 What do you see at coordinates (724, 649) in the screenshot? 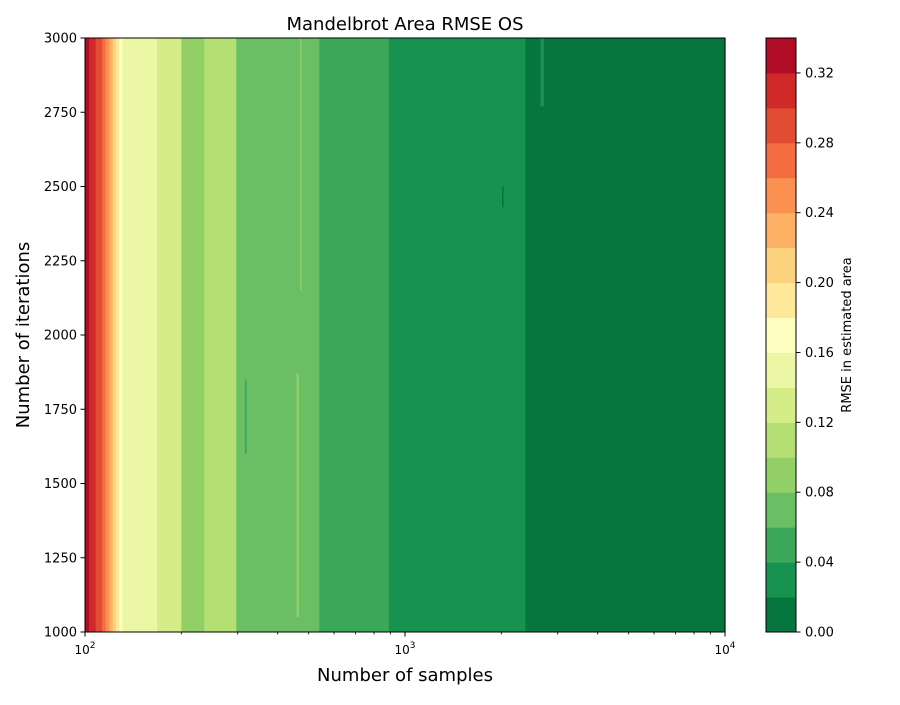
I see `x-tick-label: 10⁴` at bounding box center [724, 649].